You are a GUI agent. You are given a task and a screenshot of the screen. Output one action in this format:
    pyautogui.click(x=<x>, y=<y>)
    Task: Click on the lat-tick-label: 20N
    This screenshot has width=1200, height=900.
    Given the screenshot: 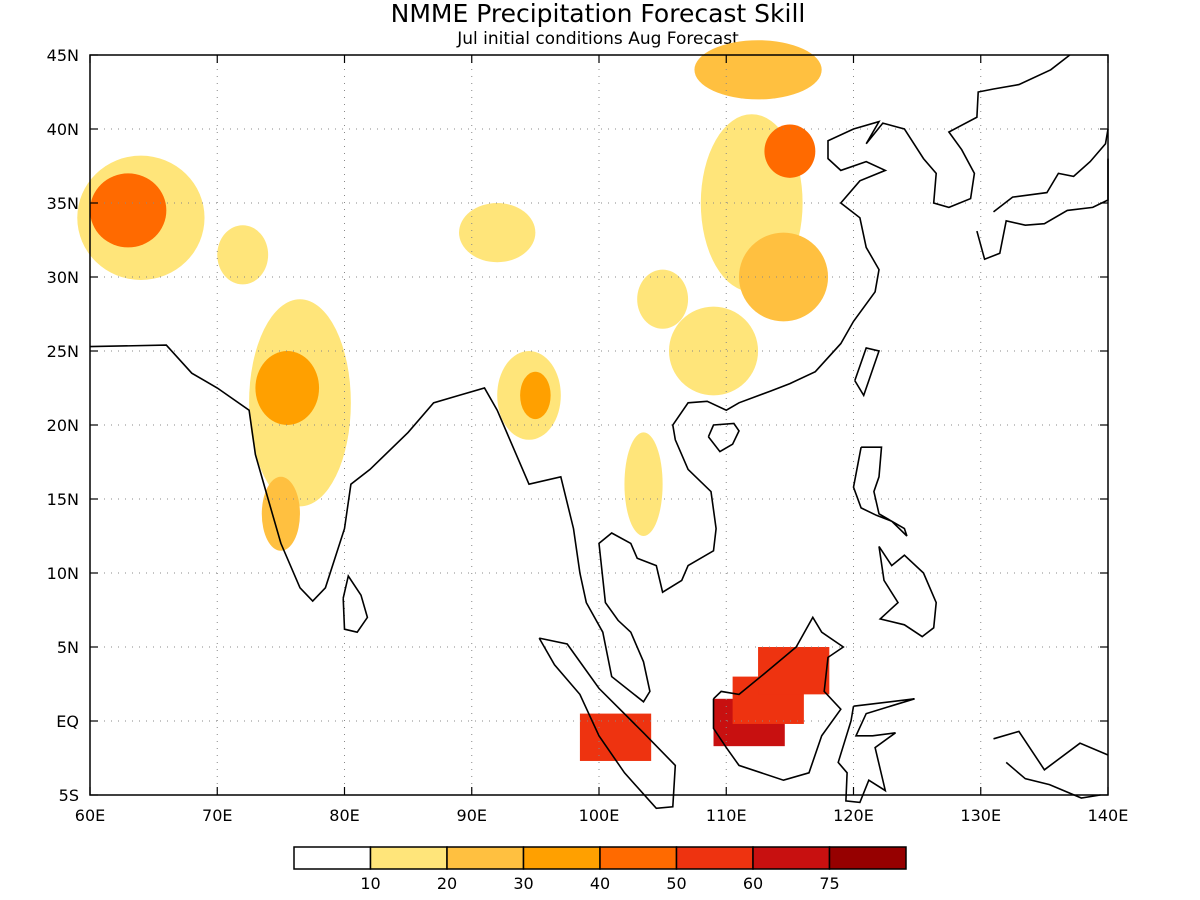 What is the action you would take?
    pyautogui.click(x=63, y=425)
    